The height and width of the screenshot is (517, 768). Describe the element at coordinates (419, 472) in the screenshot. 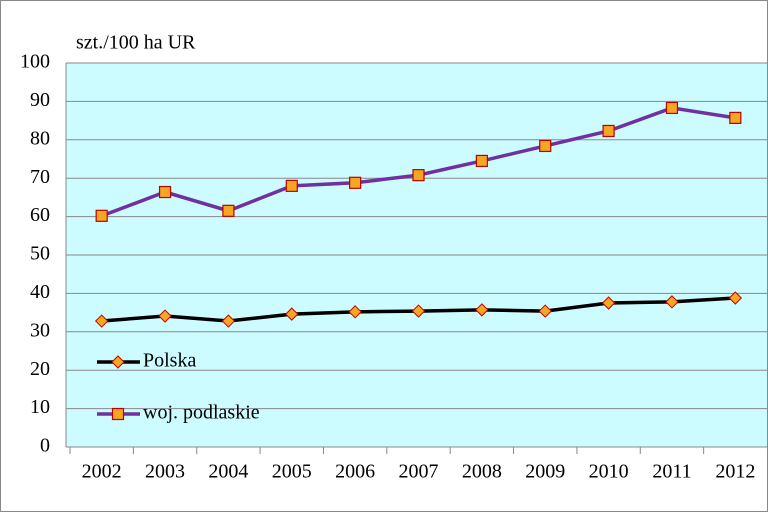

I see `x-tick-label: 2007` at that location.